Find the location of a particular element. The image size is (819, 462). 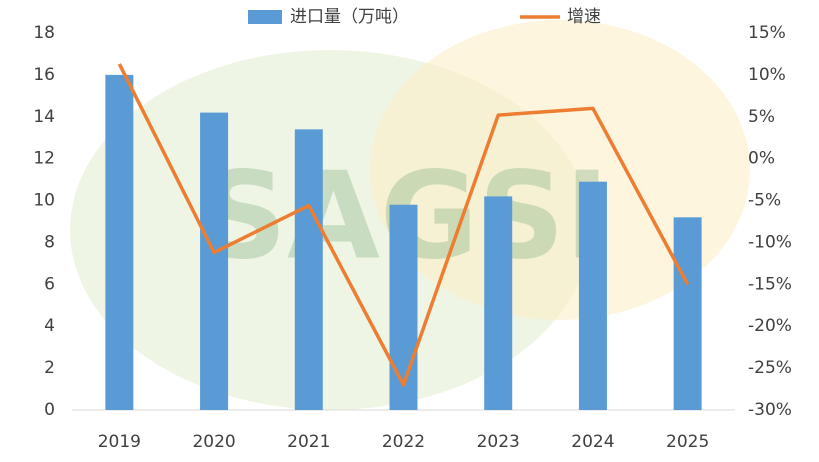

x-tick-label: 2021 is located at coordinates (308, 442).